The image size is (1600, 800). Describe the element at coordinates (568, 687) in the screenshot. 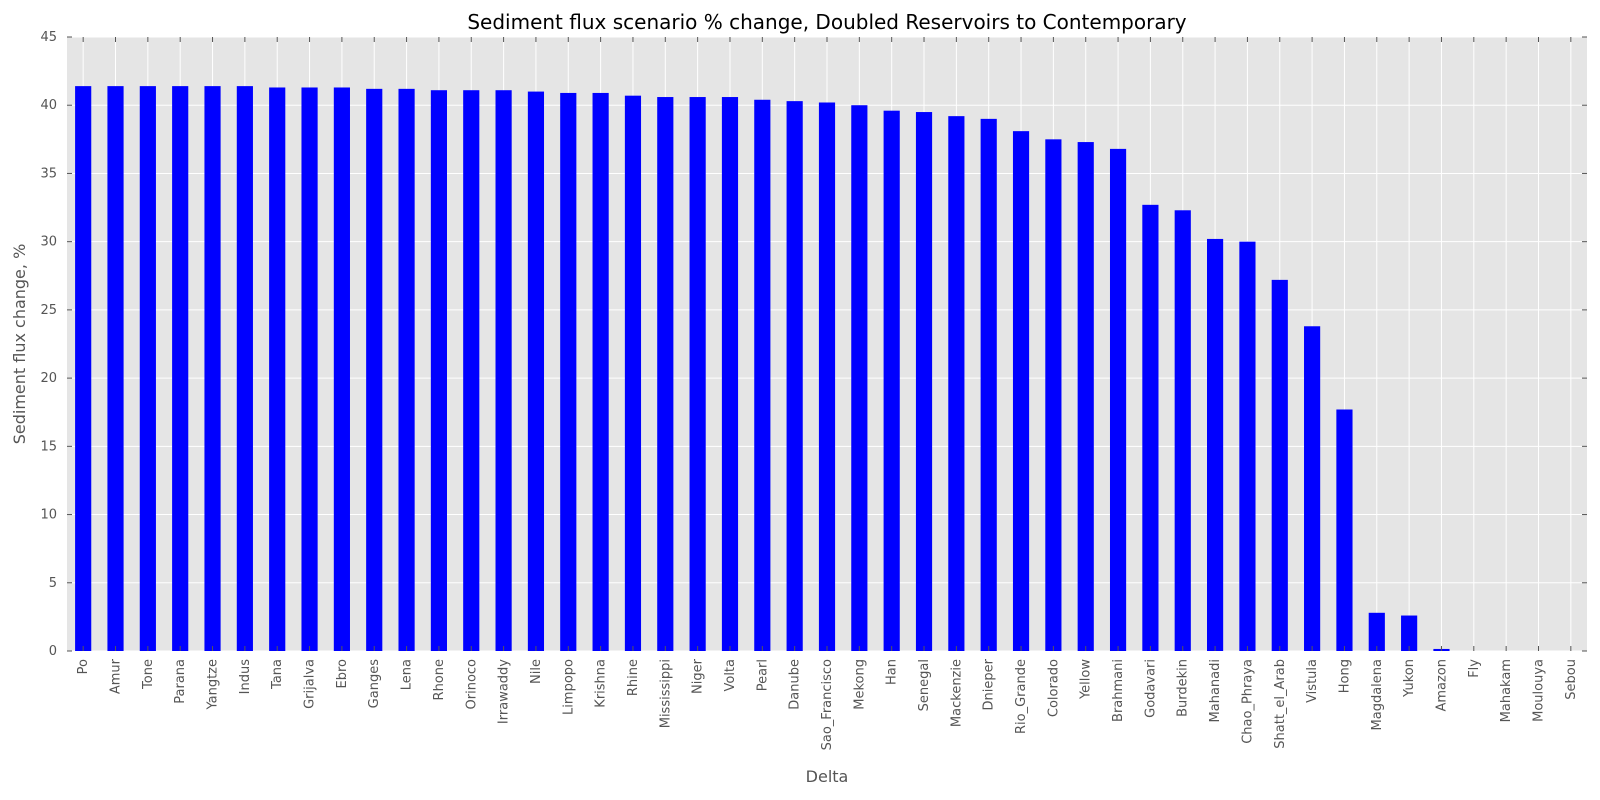

I see `x-tick-label: Limpopo` at that location.